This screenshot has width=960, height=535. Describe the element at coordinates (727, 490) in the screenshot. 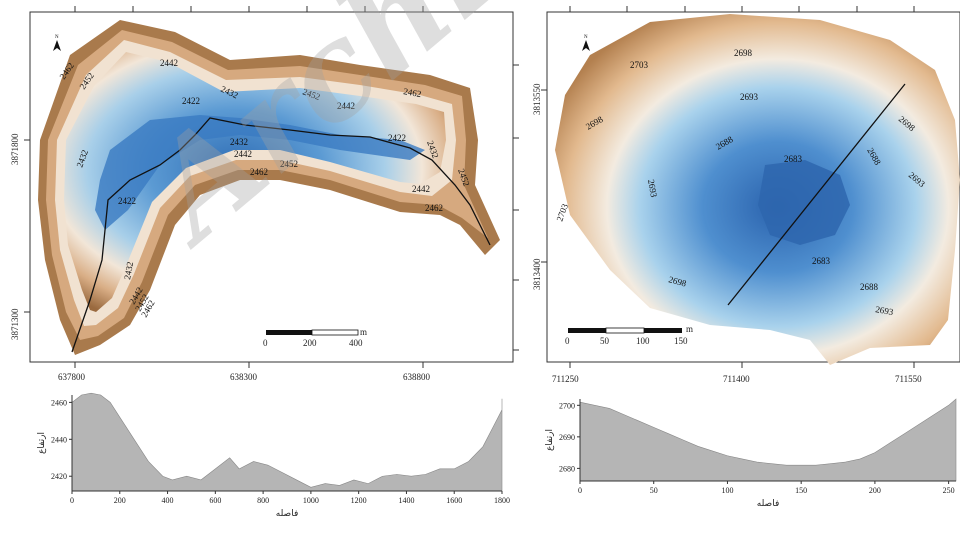

I see `x-tick-label: 100` at that location.